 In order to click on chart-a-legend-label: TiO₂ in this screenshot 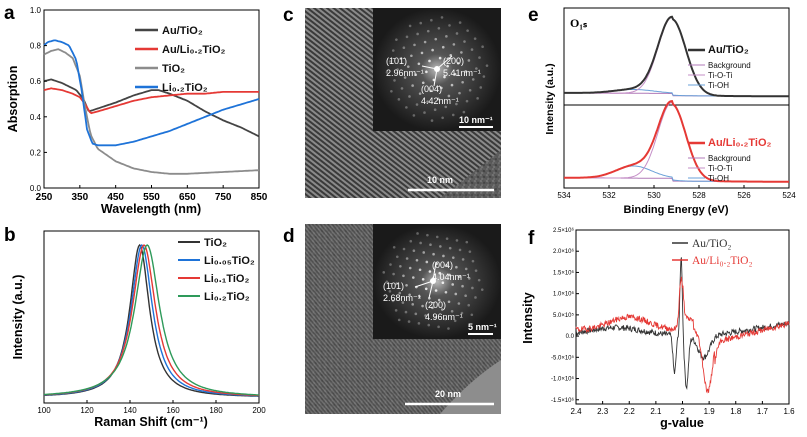, I will do `click(173, 69)`.